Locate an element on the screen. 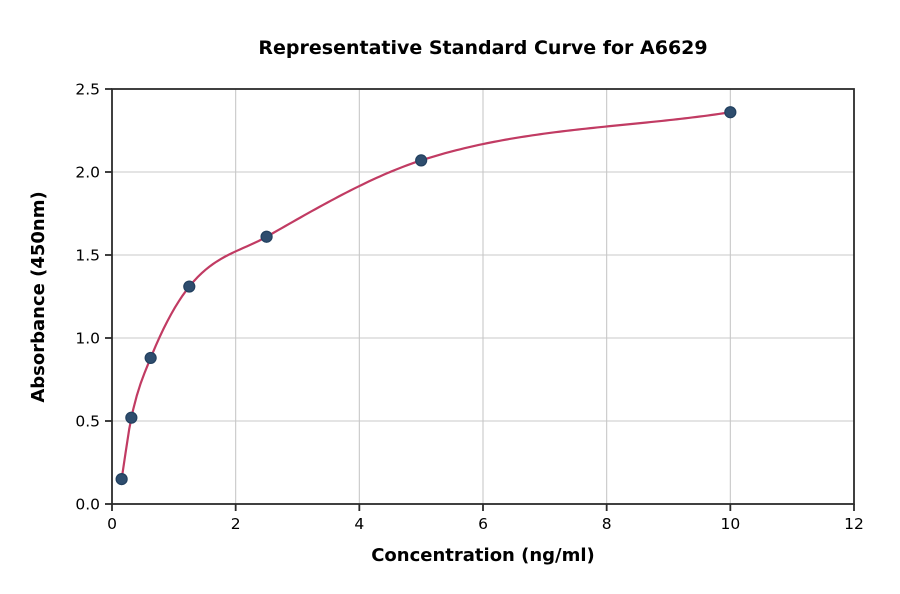  x-tick-label: 4 is located at coordinates (359, 524).